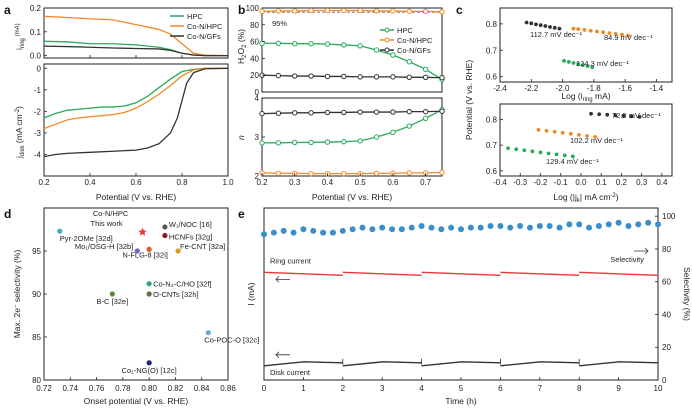 This screenshot has height=408, width=692. I want to click on panel-label: a, so click(7, 10).